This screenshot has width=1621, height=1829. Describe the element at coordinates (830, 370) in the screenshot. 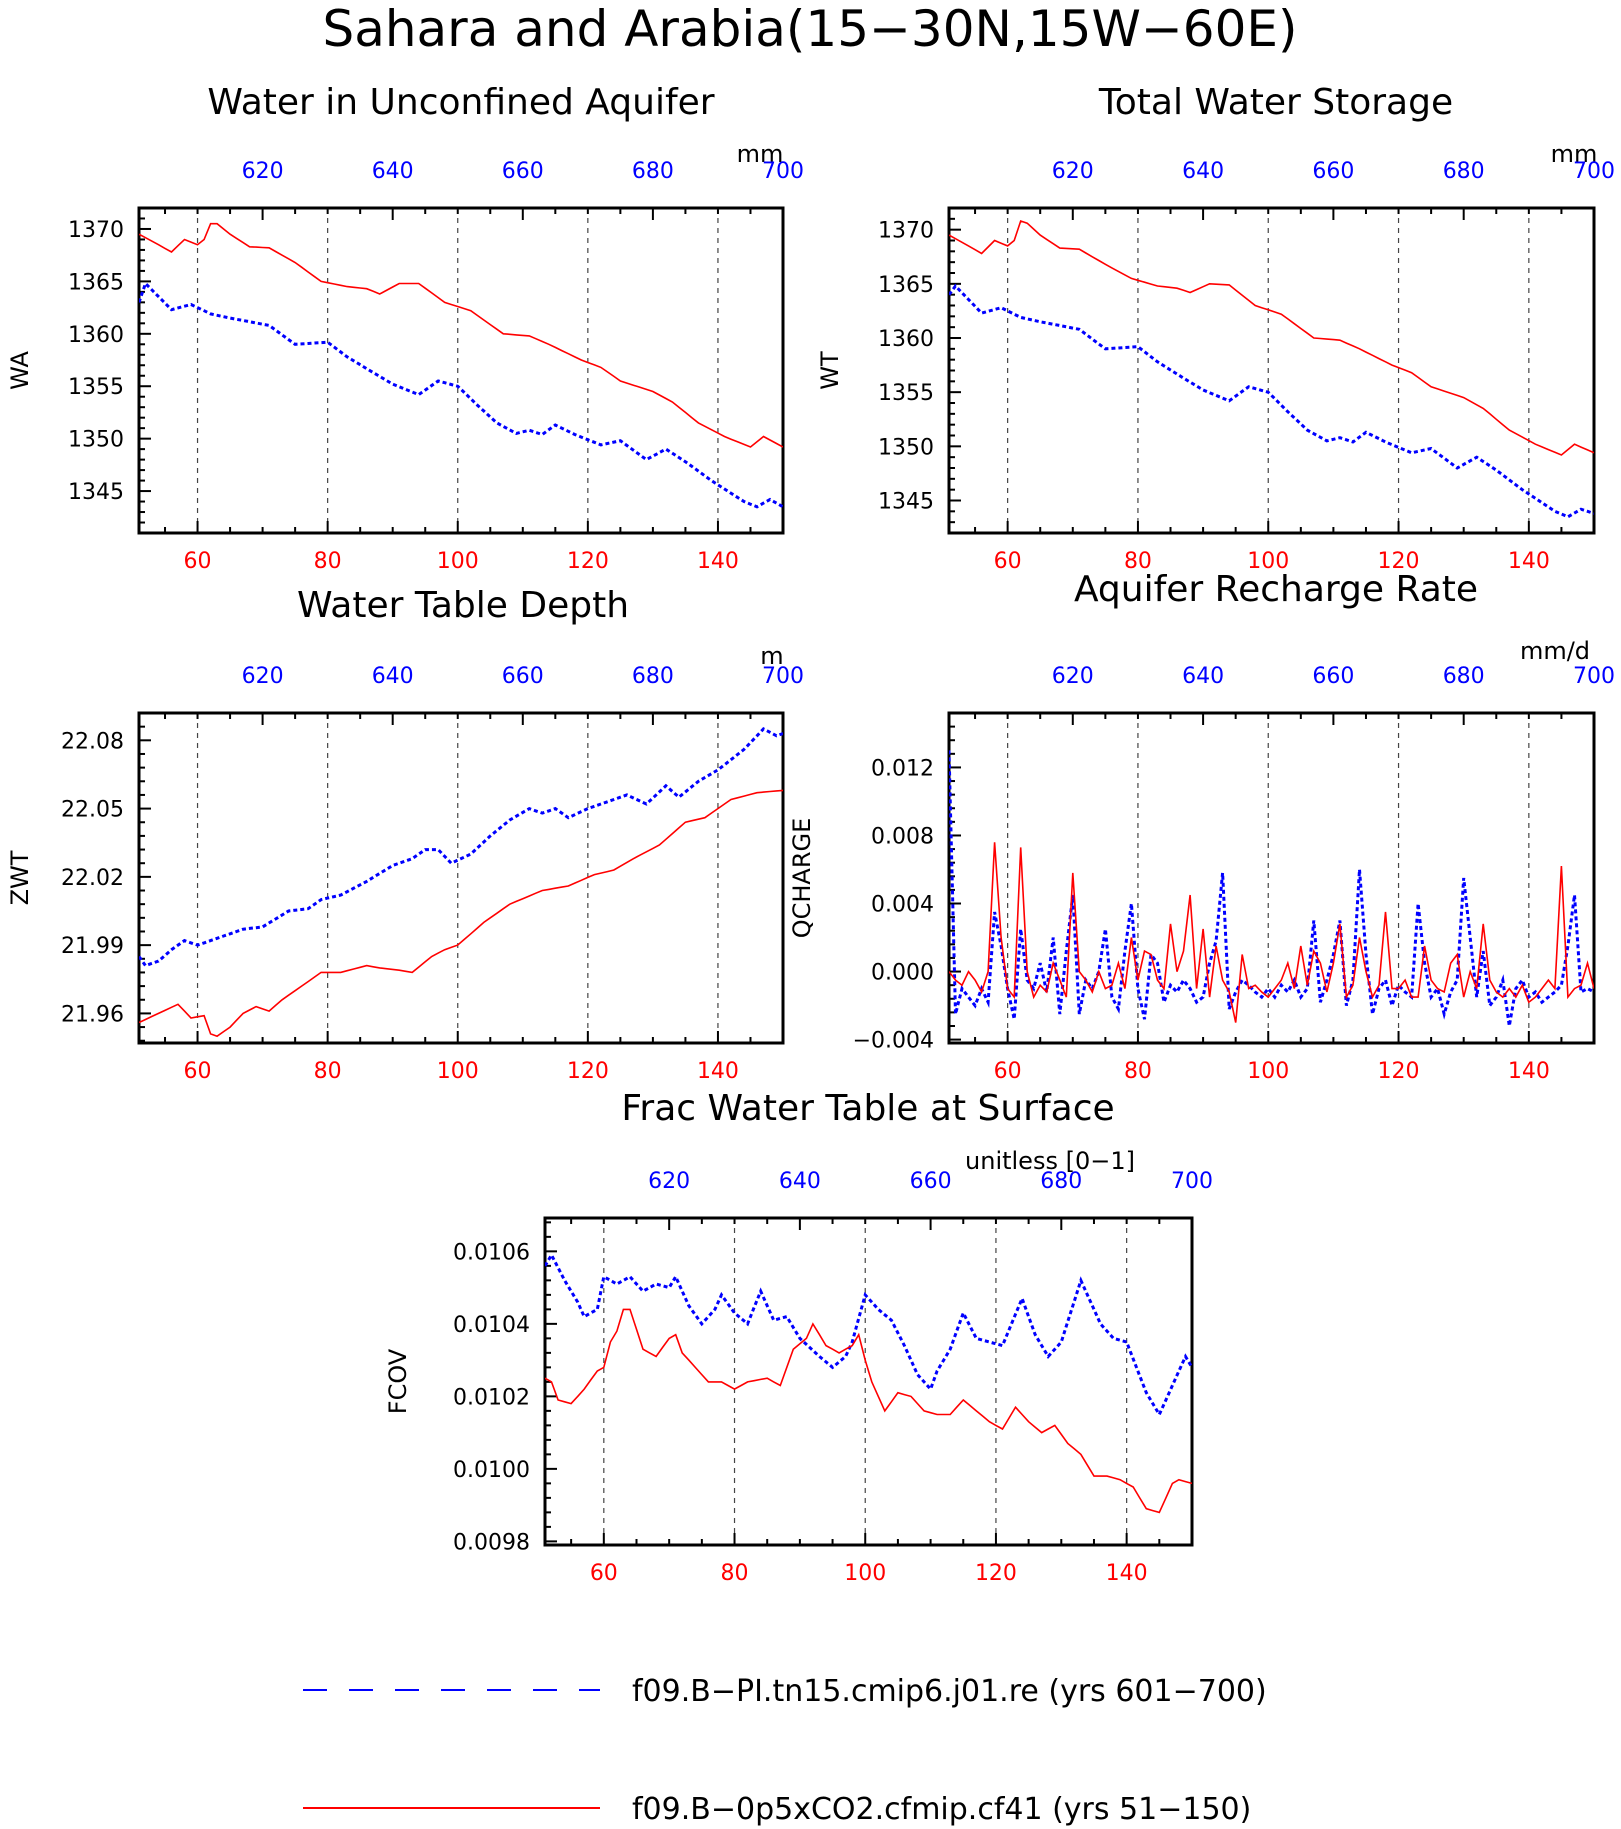

I see `y-axis-label: WT` at that location.